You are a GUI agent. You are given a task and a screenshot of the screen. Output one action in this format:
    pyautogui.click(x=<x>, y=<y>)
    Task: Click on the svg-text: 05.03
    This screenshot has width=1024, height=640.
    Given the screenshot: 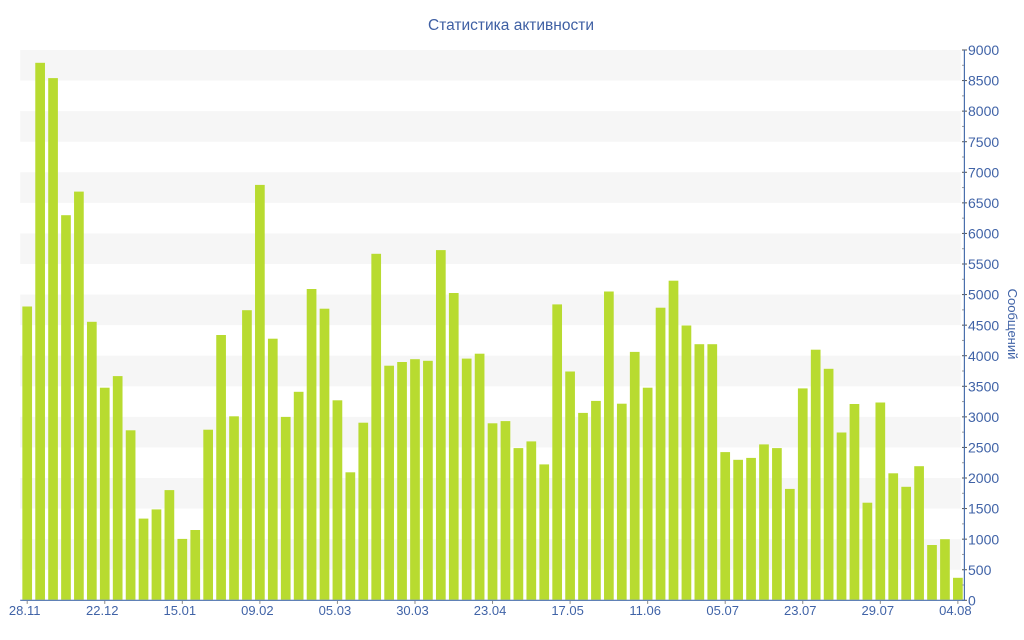 What is the action you would take?
    pyautogui.click(x=335, y=610)
    